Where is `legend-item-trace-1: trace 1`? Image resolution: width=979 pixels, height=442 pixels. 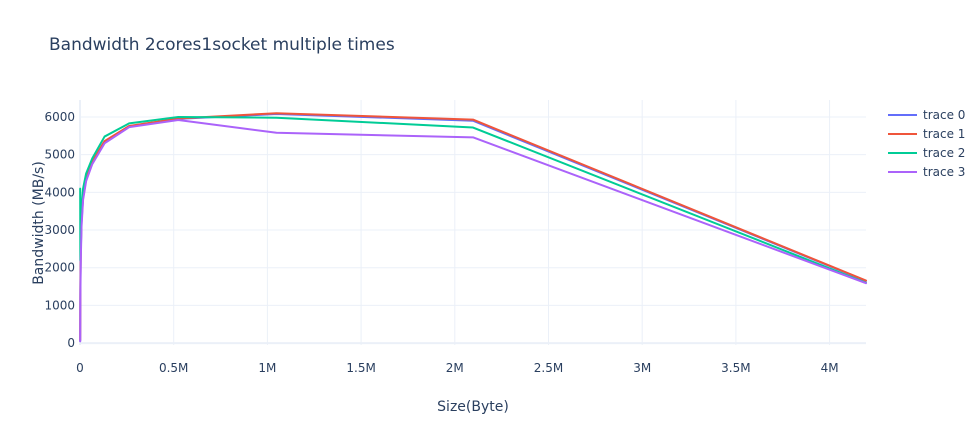 legend-item-trace-1: trace 1 is located at coordinates (926, 134).